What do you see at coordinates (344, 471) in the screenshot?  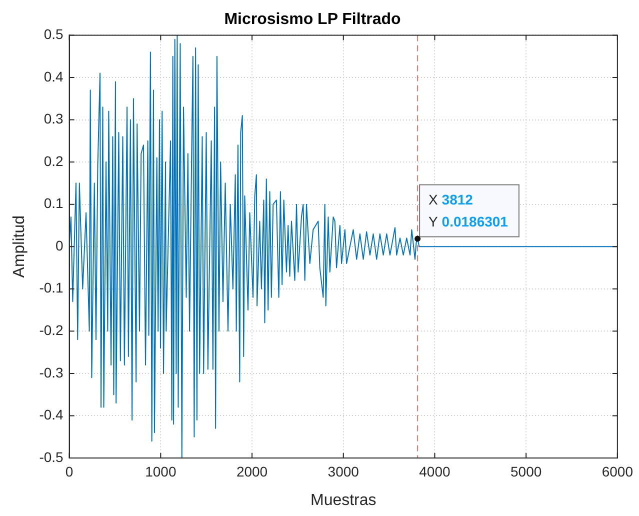 I see `x-tick-label: 3000` at bounding box center [344, 471].